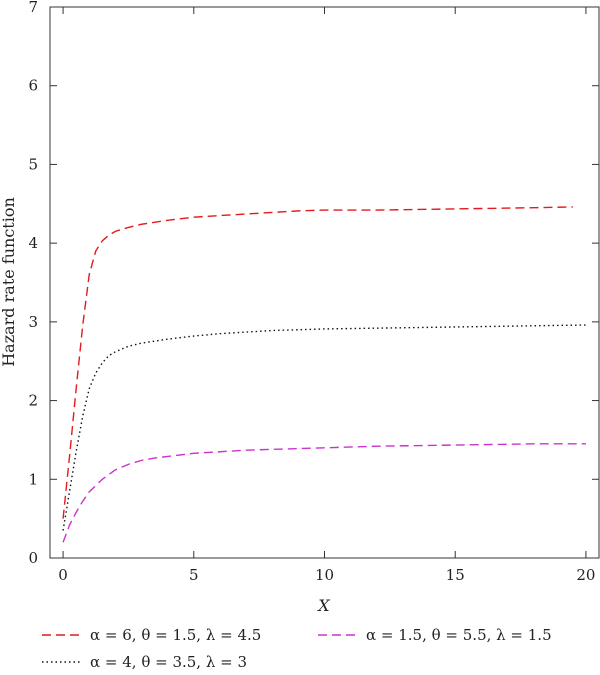 The height and width of the screenshot is (675, 600). Describe the element at coordinates (459, 635) in the screenshot. I see `legend-label-3: α = 1.5, θ = 5.5, λ = 1.5` at that location.